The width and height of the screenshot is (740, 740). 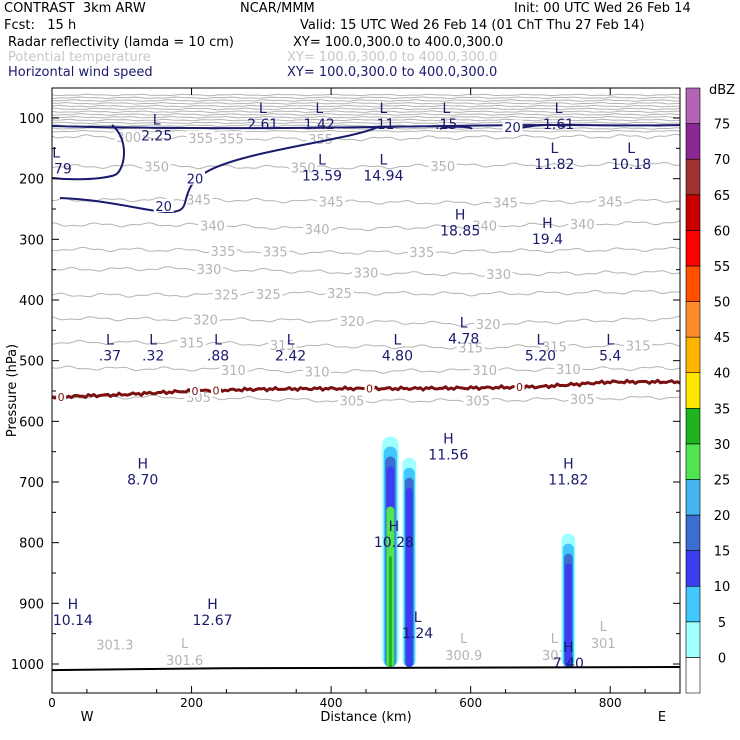 I want to click on wind-extremum-value: 1.42, so click(x=319, y=125).